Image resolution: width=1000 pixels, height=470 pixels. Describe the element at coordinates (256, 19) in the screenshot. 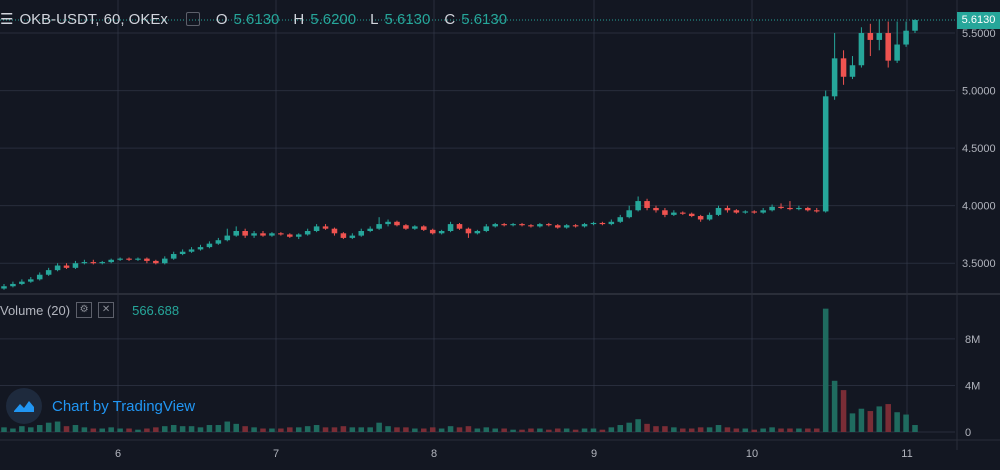

I see `ohlc-open-value: 5.6130` at that location.